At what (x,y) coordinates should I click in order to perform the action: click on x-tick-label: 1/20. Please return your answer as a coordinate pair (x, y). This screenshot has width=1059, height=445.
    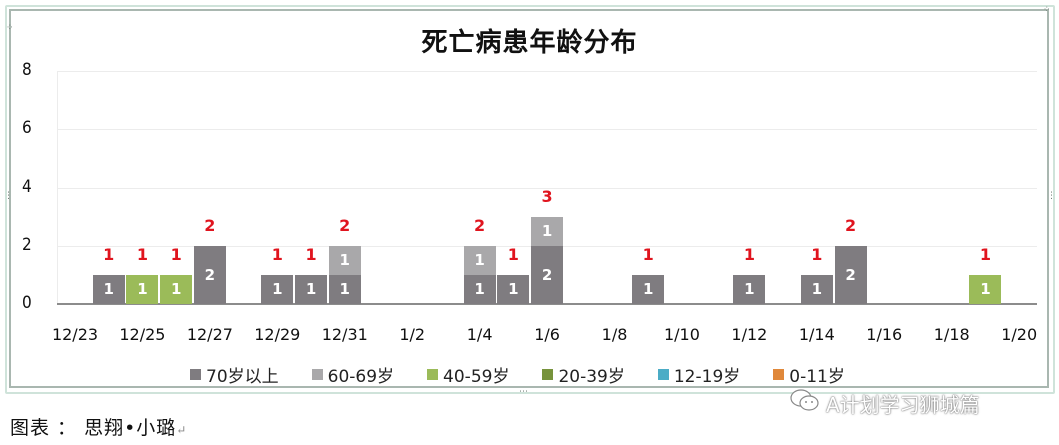
    Looking at the image, I should click on (1019, 334).